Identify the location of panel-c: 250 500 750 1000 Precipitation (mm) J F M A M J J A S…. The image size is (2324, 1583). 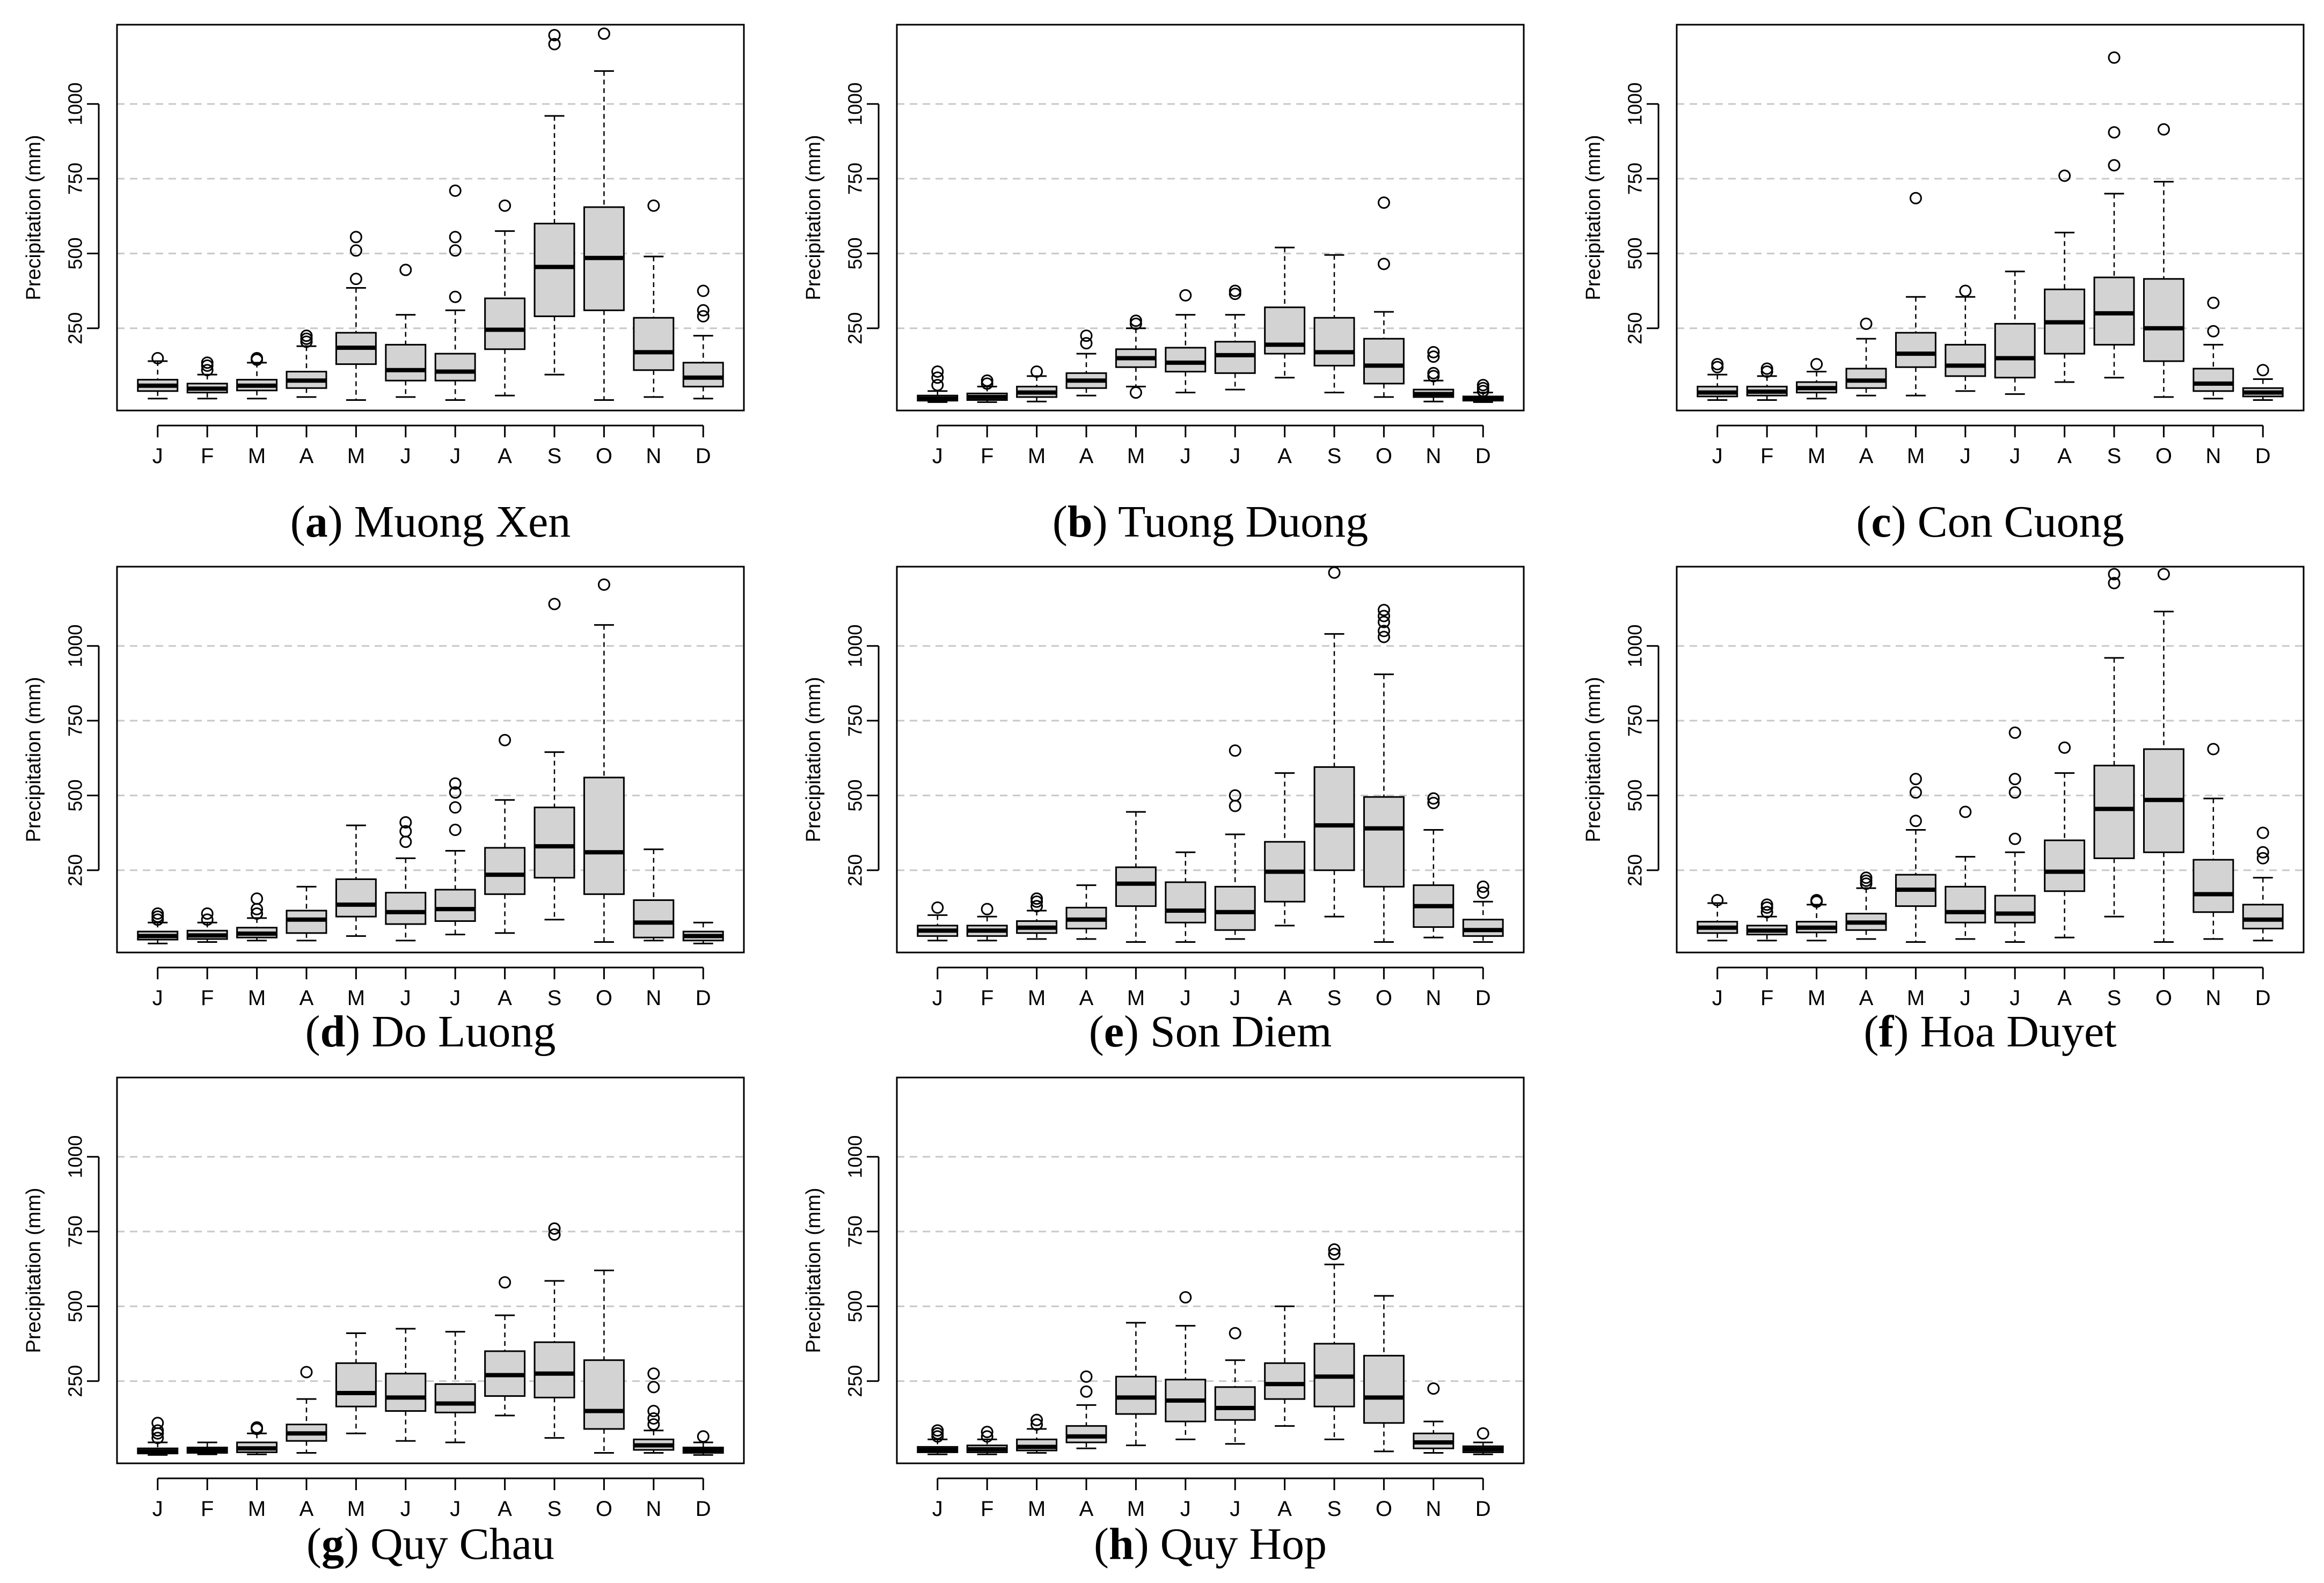
(1943, 285).